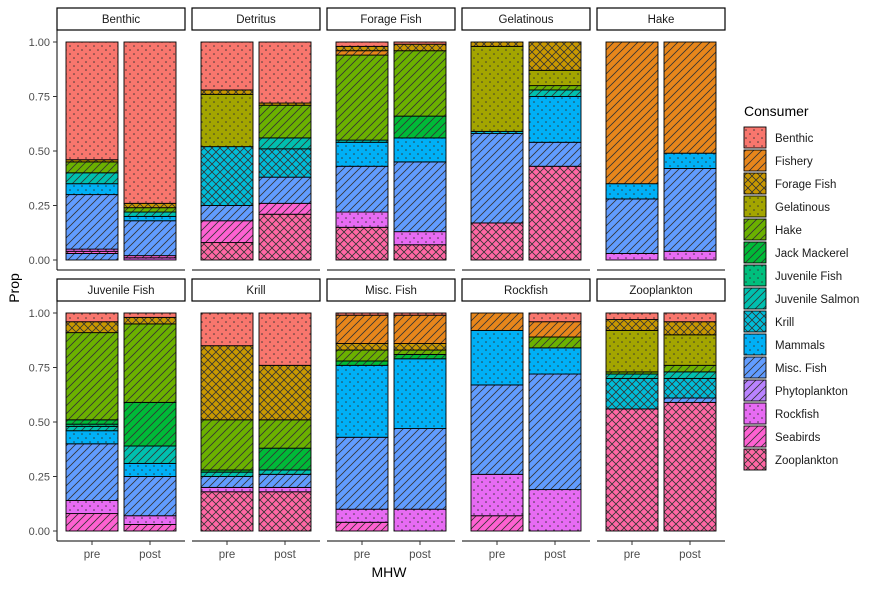 Image resolution: width=882 pixels, height=591 pixels. I want to click on facet-strip-label: Zooplankton, so click(660, 291).